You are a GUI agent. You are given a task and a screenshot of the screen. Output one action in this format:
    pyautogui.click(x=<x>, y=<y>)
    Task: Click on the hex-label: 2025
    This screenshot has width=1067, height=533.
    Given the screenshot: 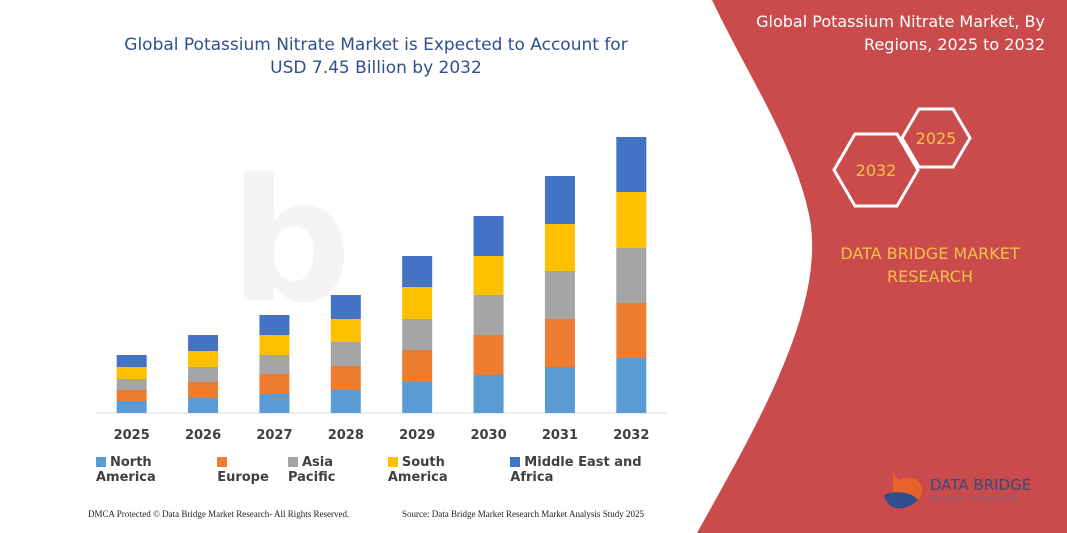 What is the action you would take?
    pyautogui.click(x=936, y=138)
    